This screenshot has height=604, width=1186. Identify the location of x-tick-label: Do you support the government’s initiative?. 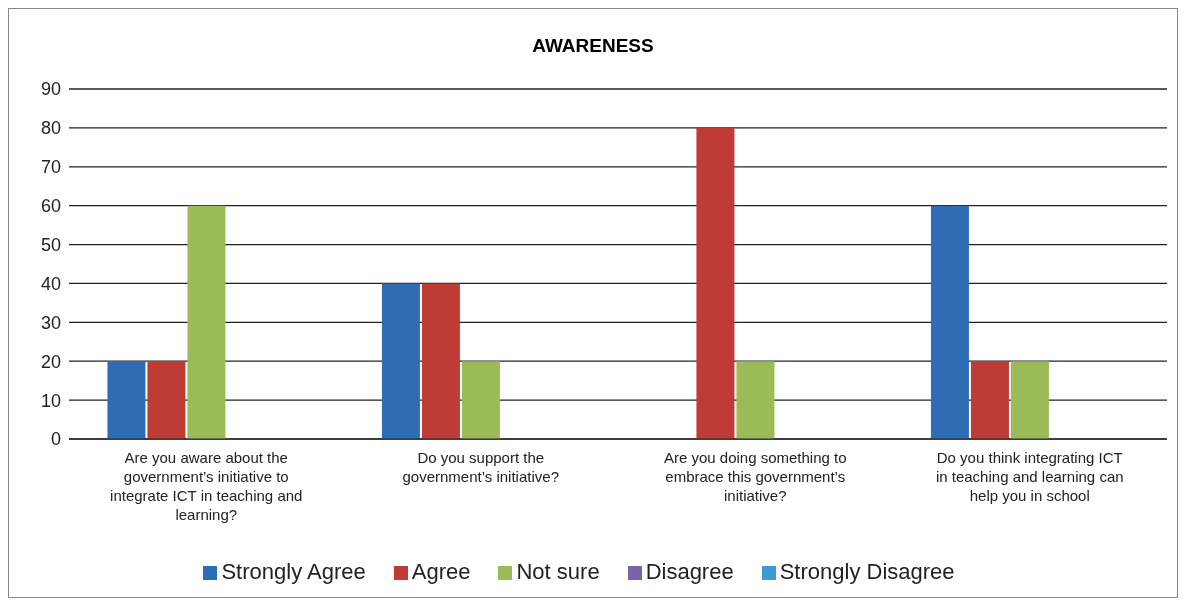
(480, 467).